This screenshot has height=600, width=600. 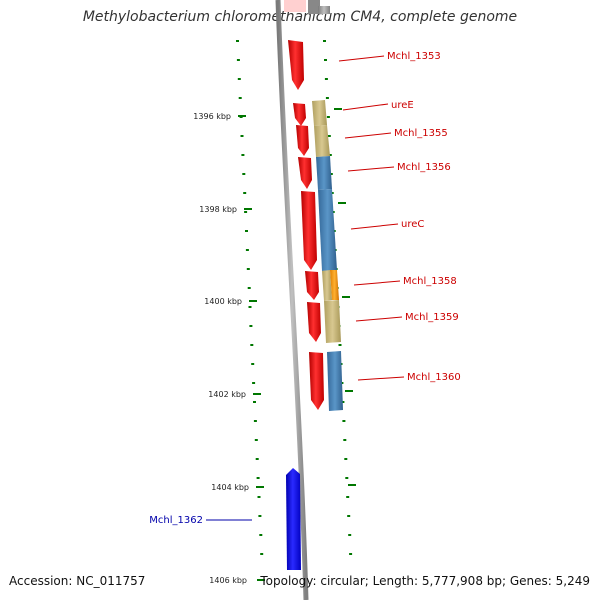 I want to click on genome-backbone, so click(x=292, y=300).